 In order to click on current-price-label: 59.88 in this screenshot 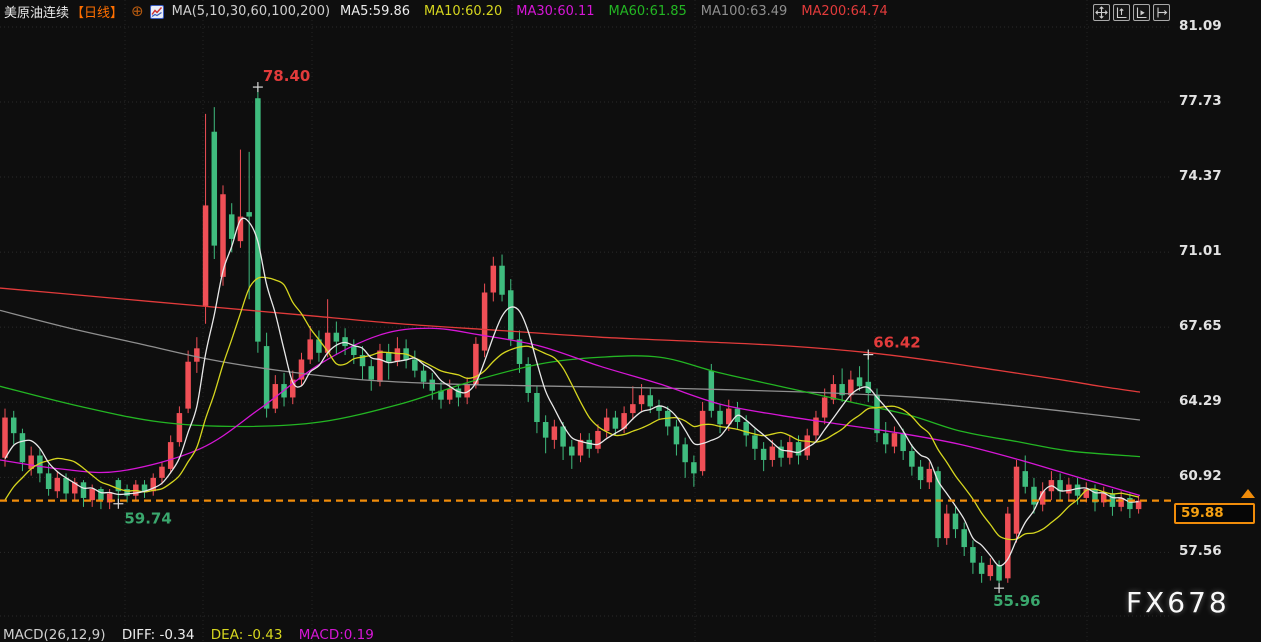, I will do `click(1214, 513)`.